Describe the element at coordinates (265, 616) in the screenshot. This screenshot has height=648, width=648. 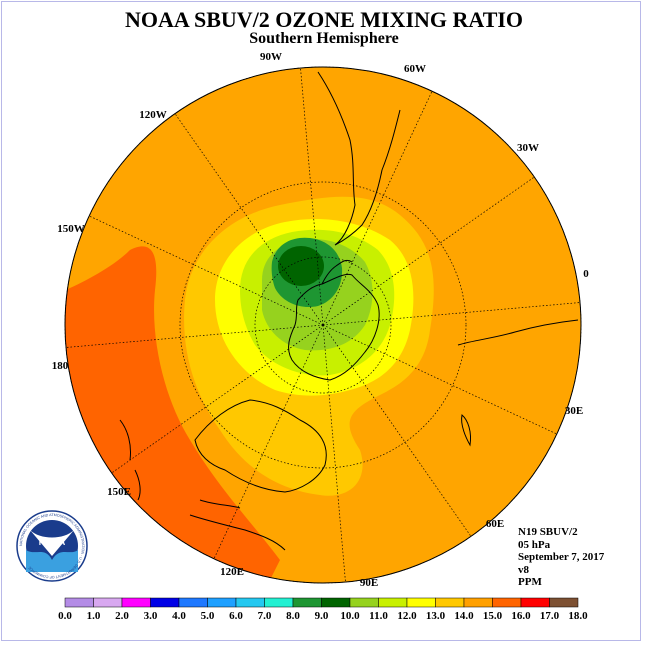
I see `legend-tick-label: 7.0` at that location.